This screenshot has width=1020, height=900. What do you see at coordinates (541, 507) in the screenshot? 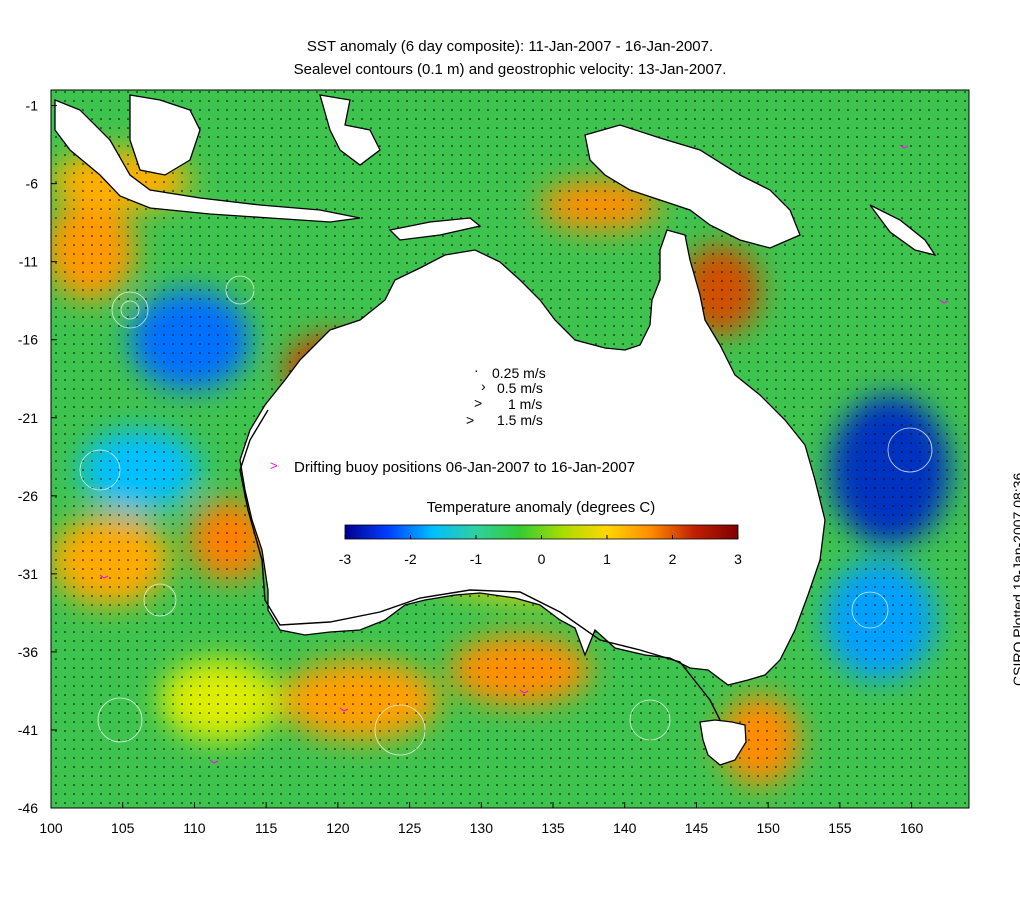
I see `colorbar-title: Temperature anomaly (degrees C)` at bounding box center [541, 507].